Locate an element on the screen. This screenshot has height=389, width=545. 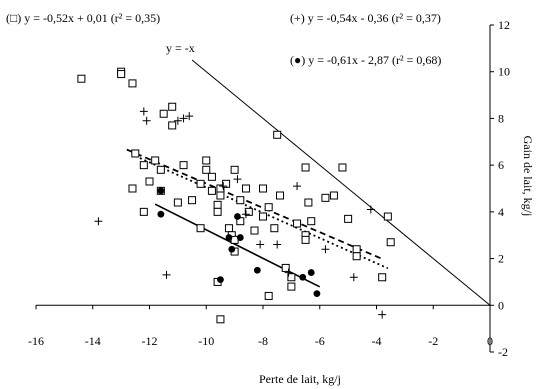
x-tick-label: 0 is located at coordinates (490, 341).